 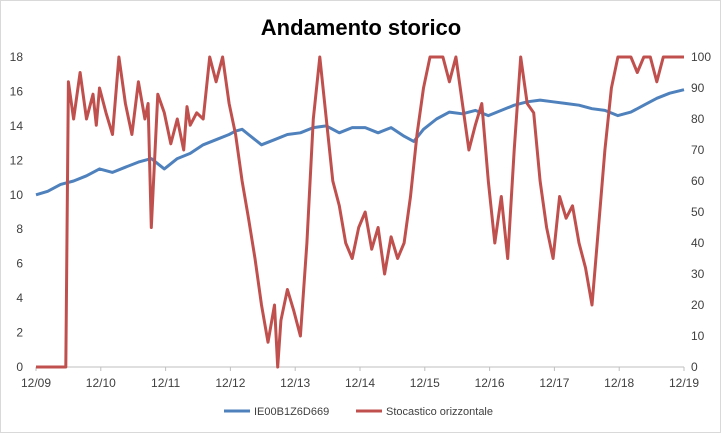 I want to click on y-right-tick-label: 50, so click(x=698, y=212).